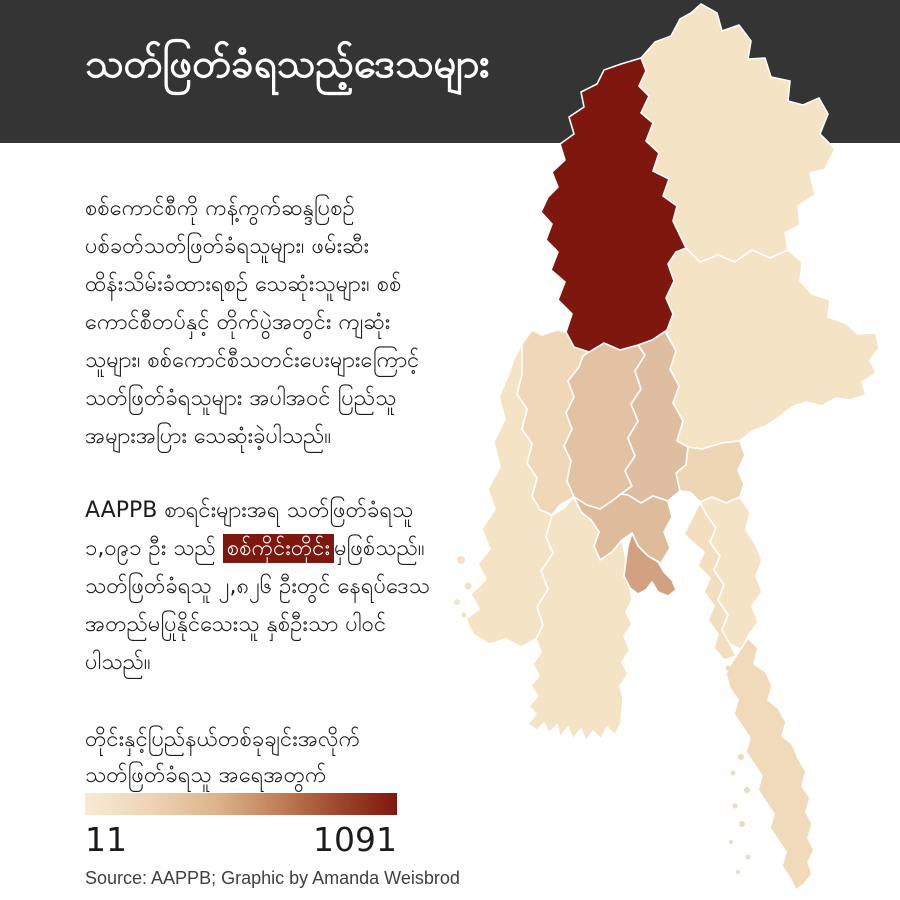 The height and width of the screenshot is (900, 900). I want to click on para2-line2-pre: ၁,၀၉၁ ဦး သည်, so click(154, 548).